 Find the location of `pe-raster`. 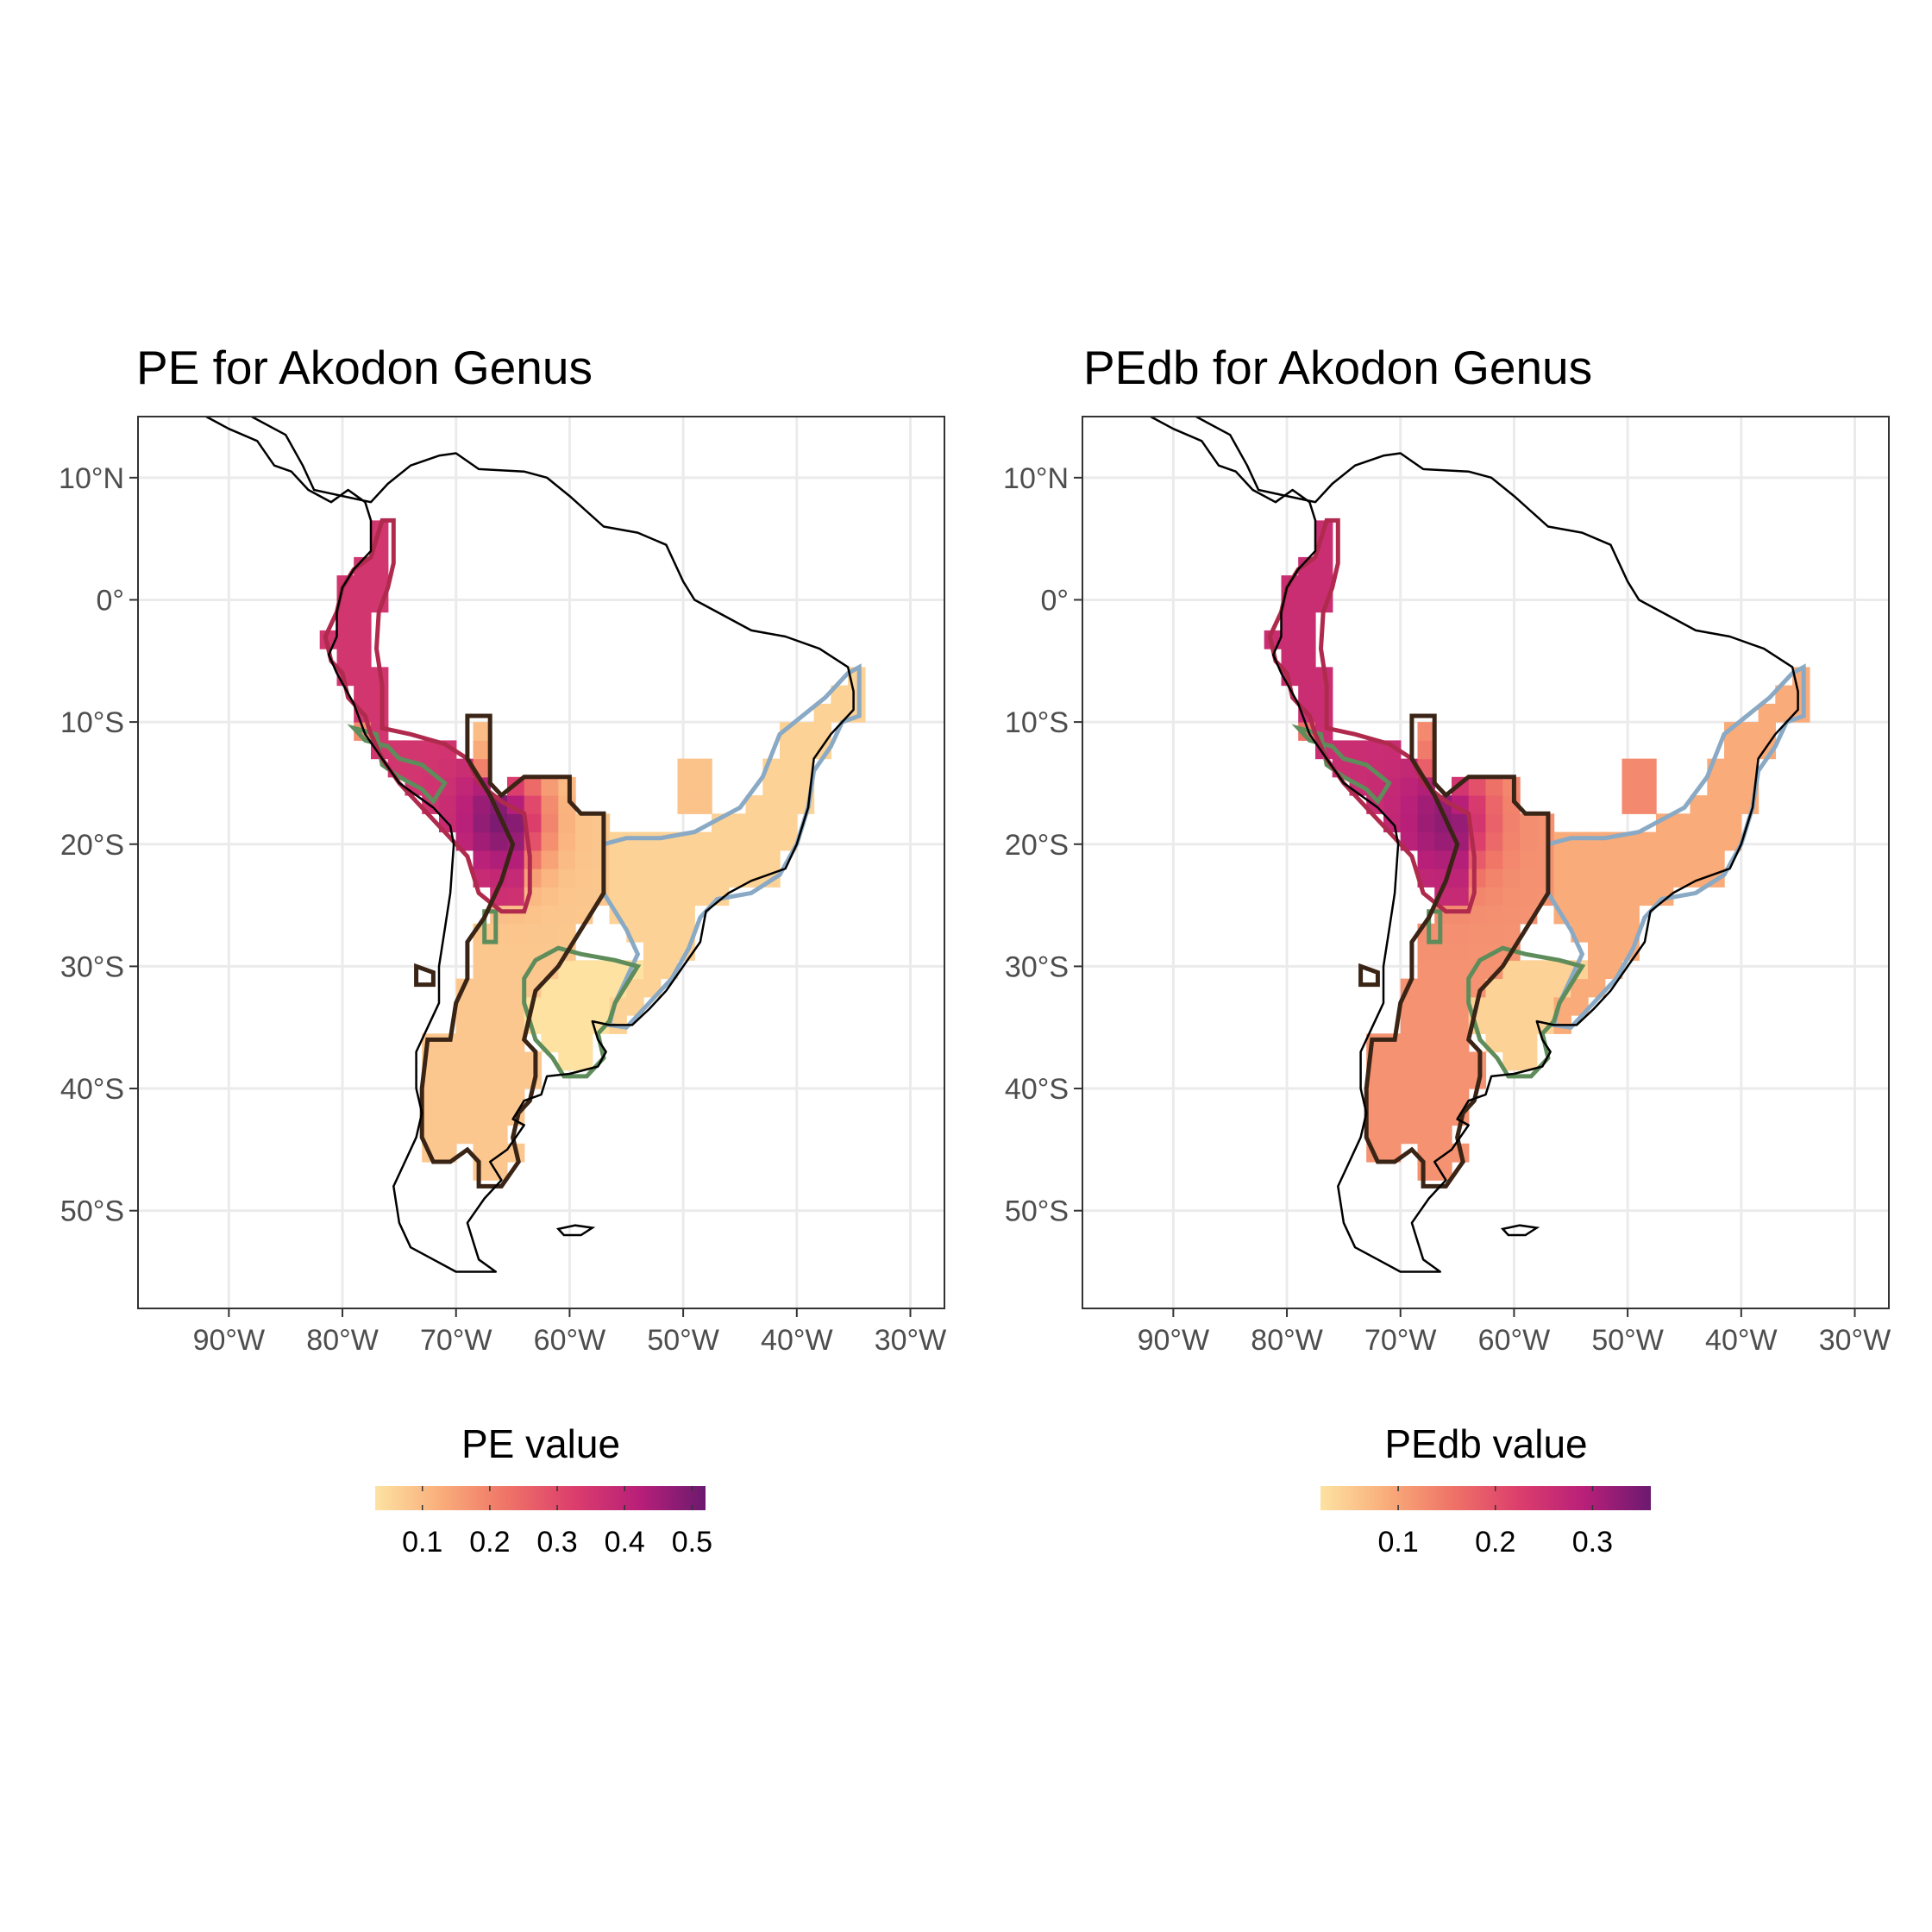

pe-raster is located at coordinates (593, 850).